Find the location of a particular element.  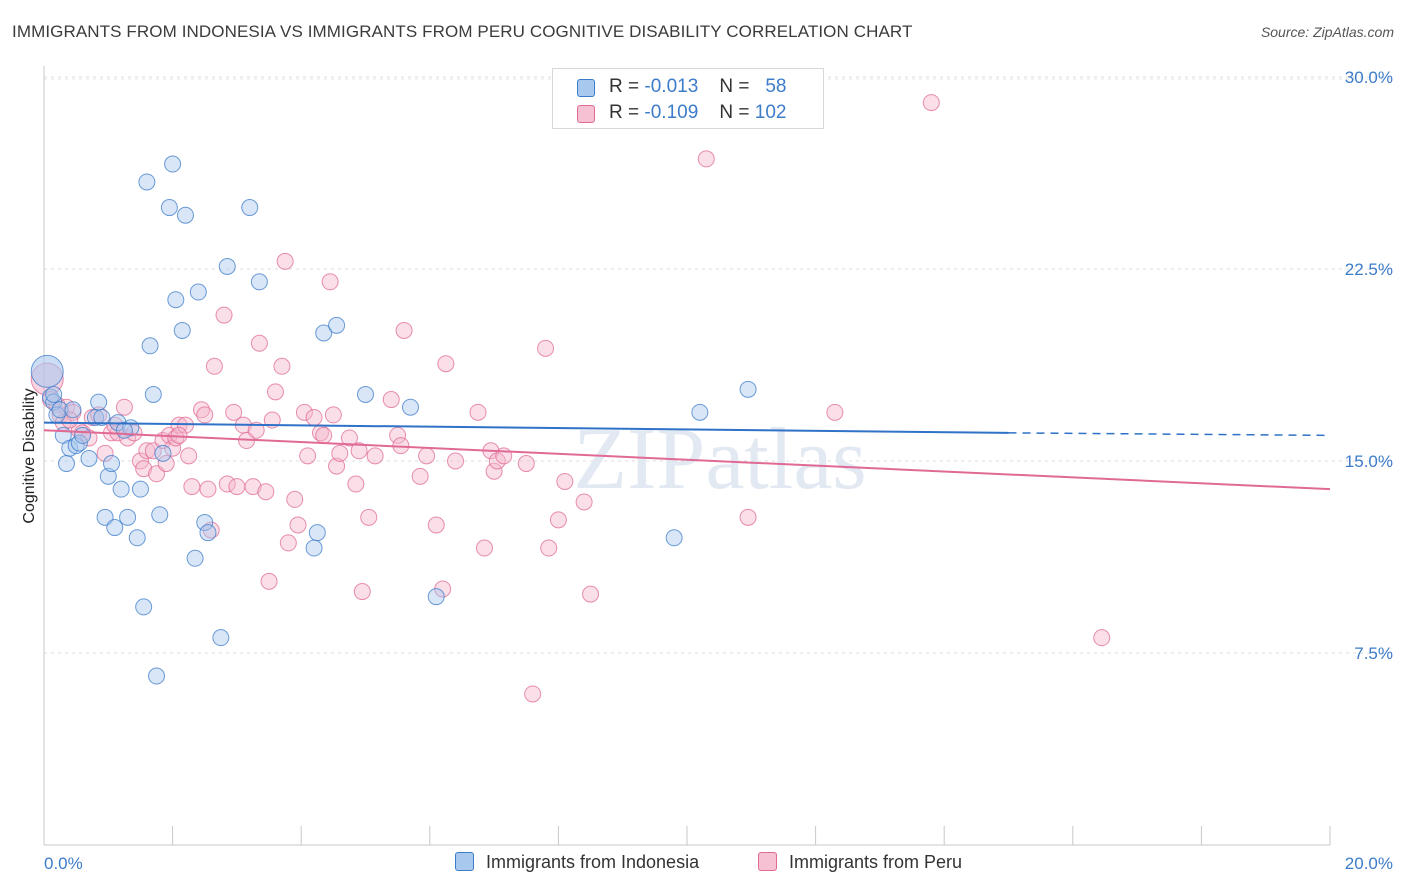

legend-item-peru: Immigrants from Peru is located at coordinates (860, 862).